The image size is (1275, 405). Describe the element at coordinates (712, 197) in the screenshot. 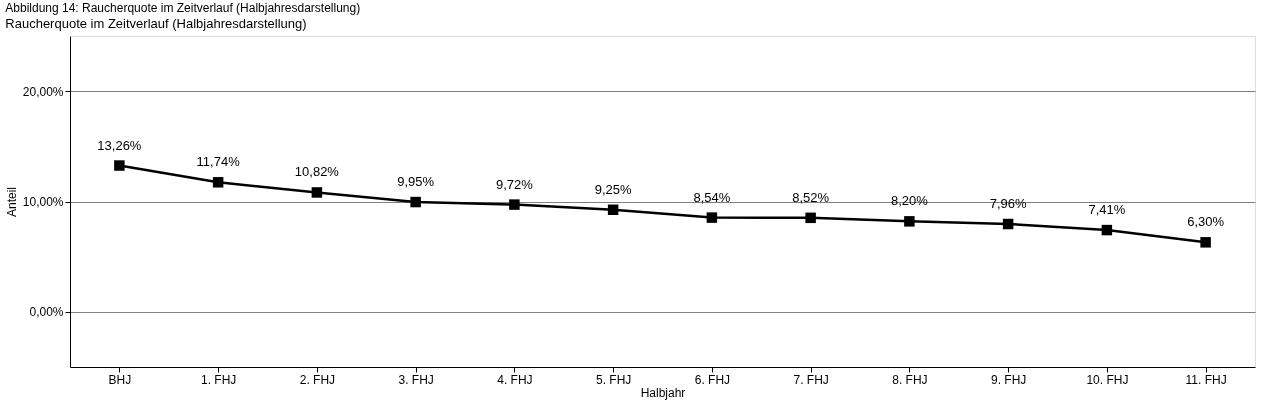

I see `data-label: 8,54%` at that location.